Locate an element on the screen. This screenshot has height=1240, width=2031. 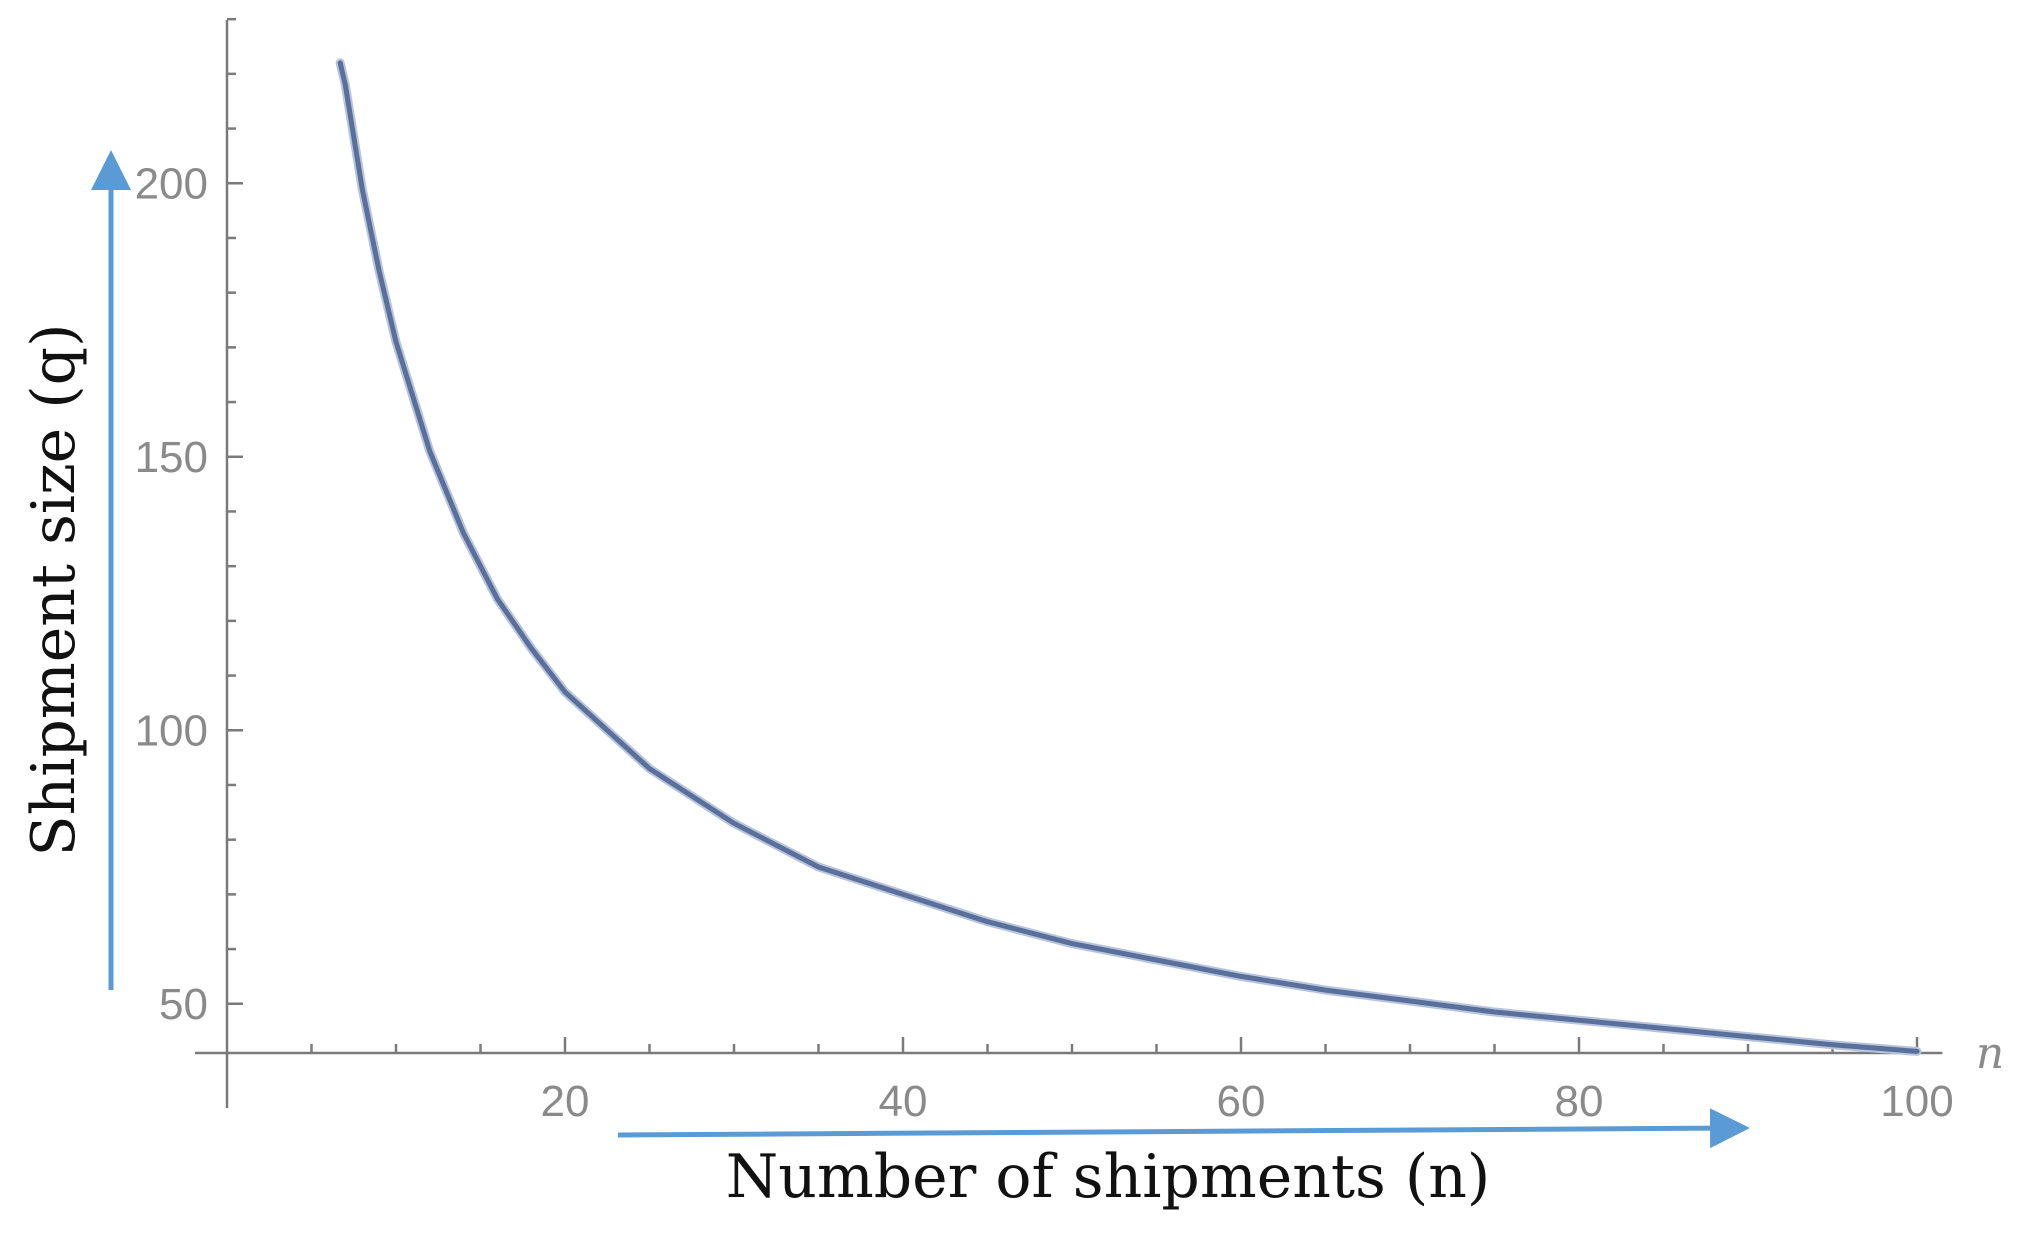
y-tick-label: 200 is located at coordinates (171, 183).